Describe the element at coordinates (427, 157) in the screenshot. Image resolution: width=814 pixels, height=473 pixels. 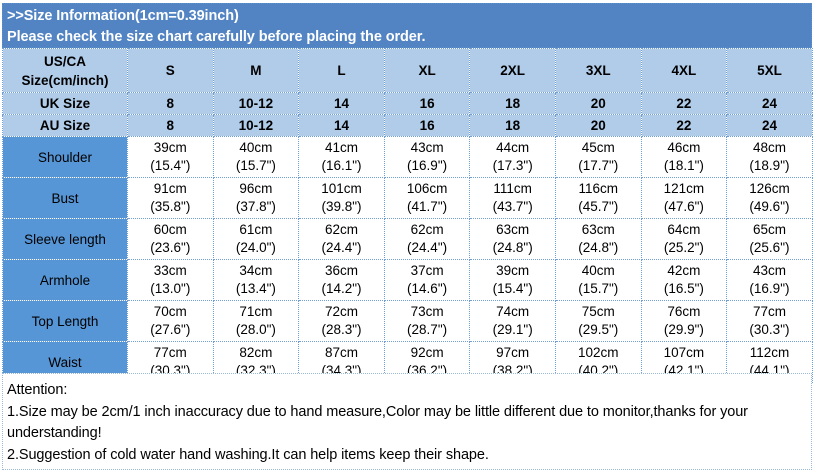
I see `measurement-value-cell: 43cm (16.9")` at that location.